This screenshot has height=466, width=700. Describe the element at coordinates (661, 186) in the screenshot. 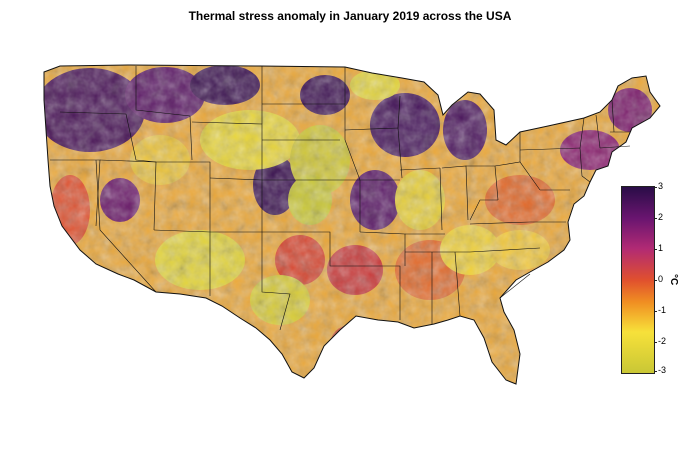

I see `legend-tick-label: 3` at that location.